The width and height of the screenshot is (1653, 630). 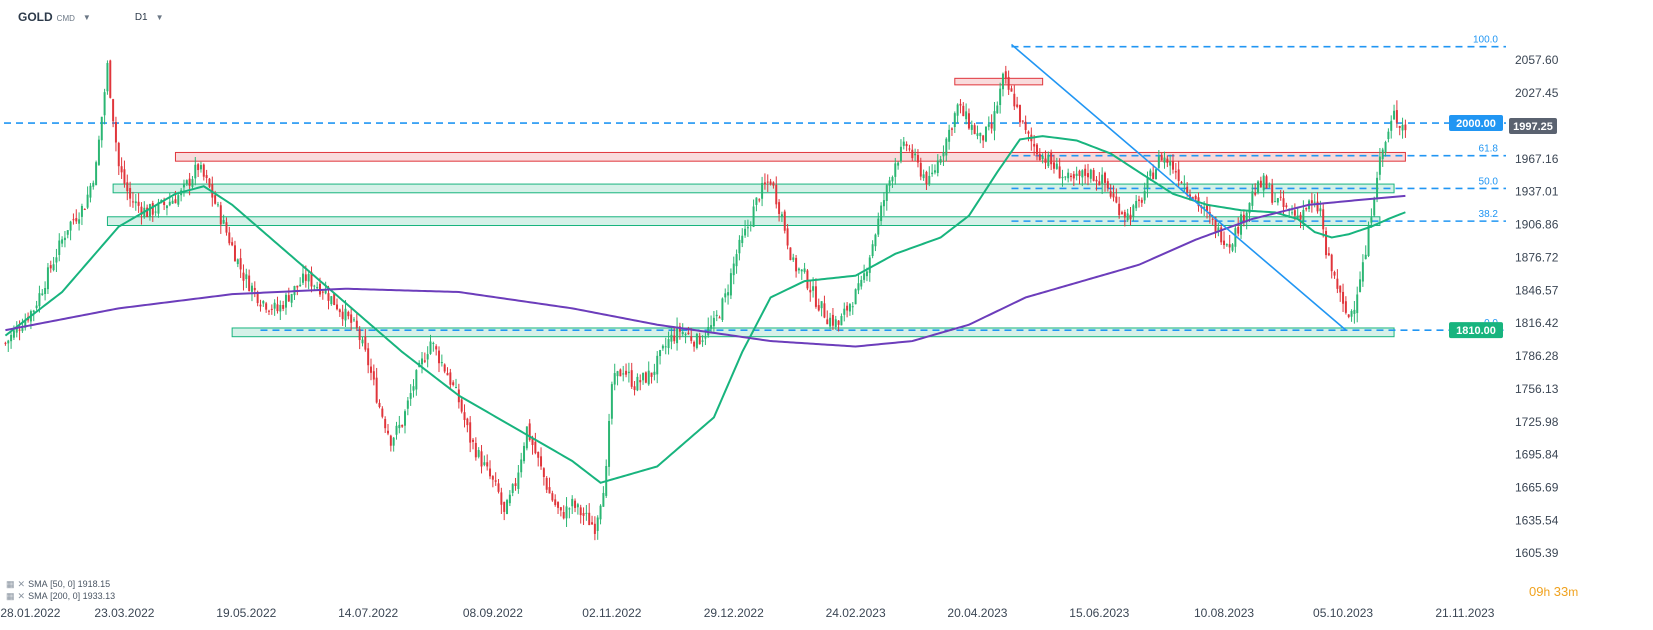 I want to click on x-tick-label: 10.08.2023, so click(x=1224, y=613).